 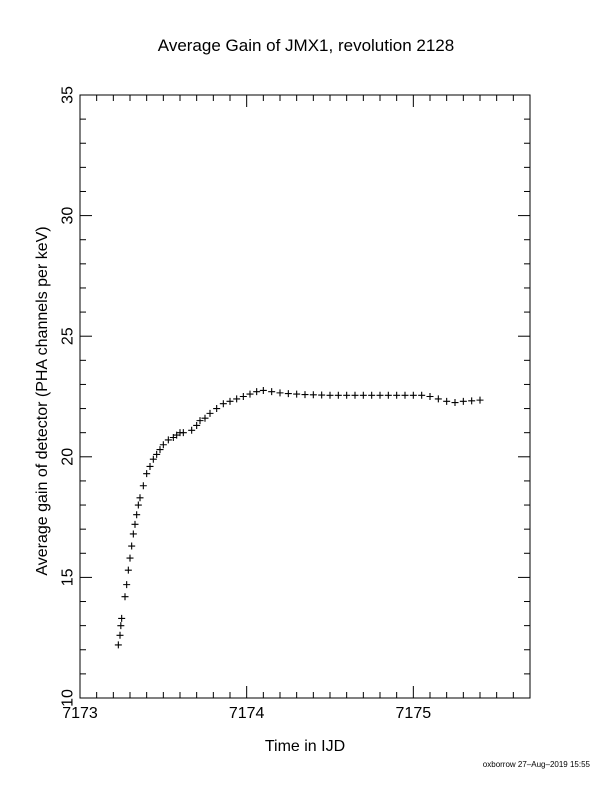 I want to click on y-tick-label: 20, so click(x=68, y=457).